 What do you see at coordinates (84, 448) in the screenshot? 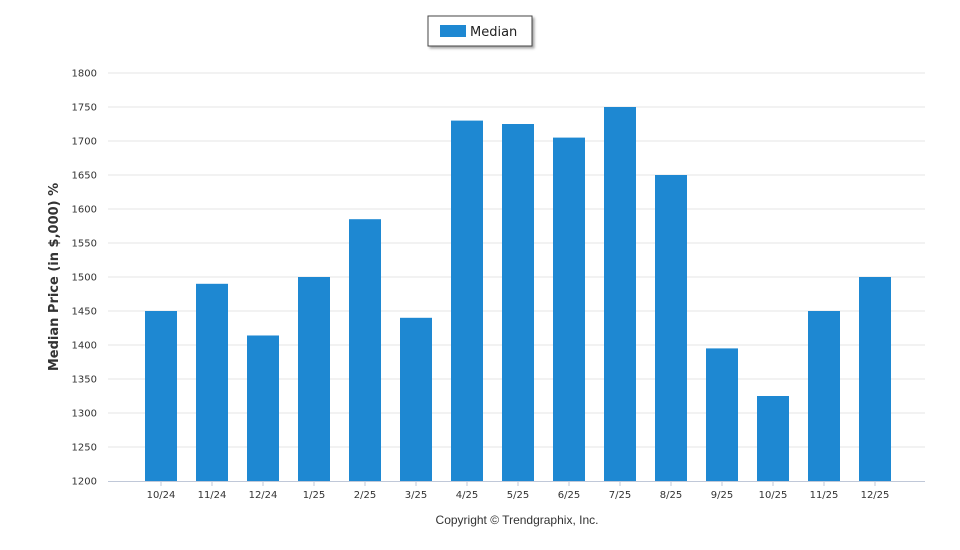
I see `y-tick-label: 1250` at bounding box center [84, 448].